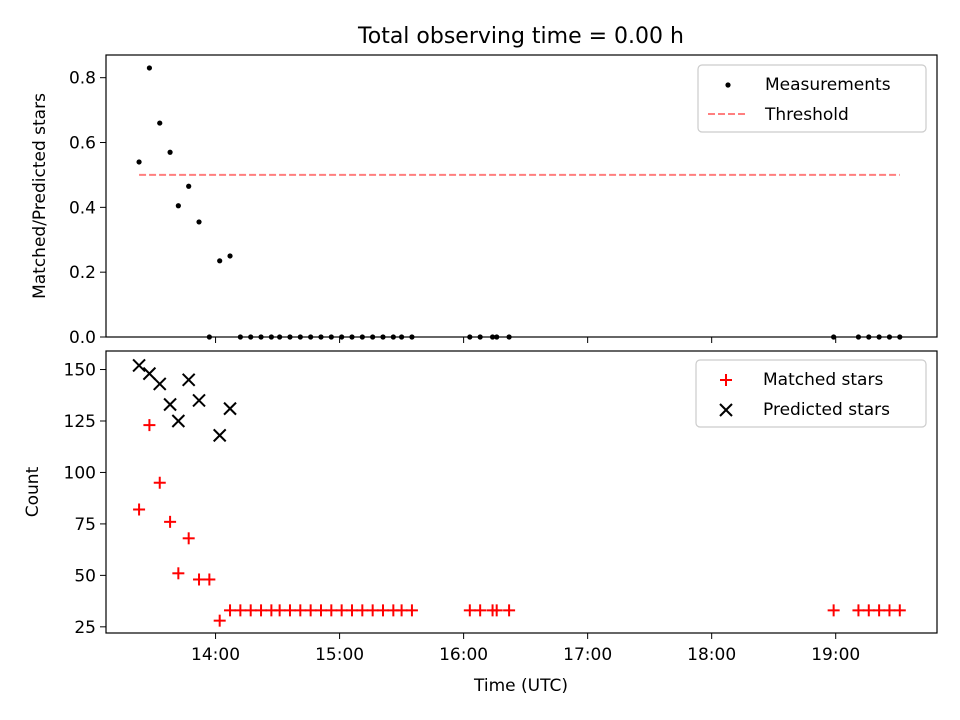  What do you see at coordinates (520, 36) in the screenshot?
I see `figure-title: Total observing time = 0.00 h` at bounding box center [520, 36].